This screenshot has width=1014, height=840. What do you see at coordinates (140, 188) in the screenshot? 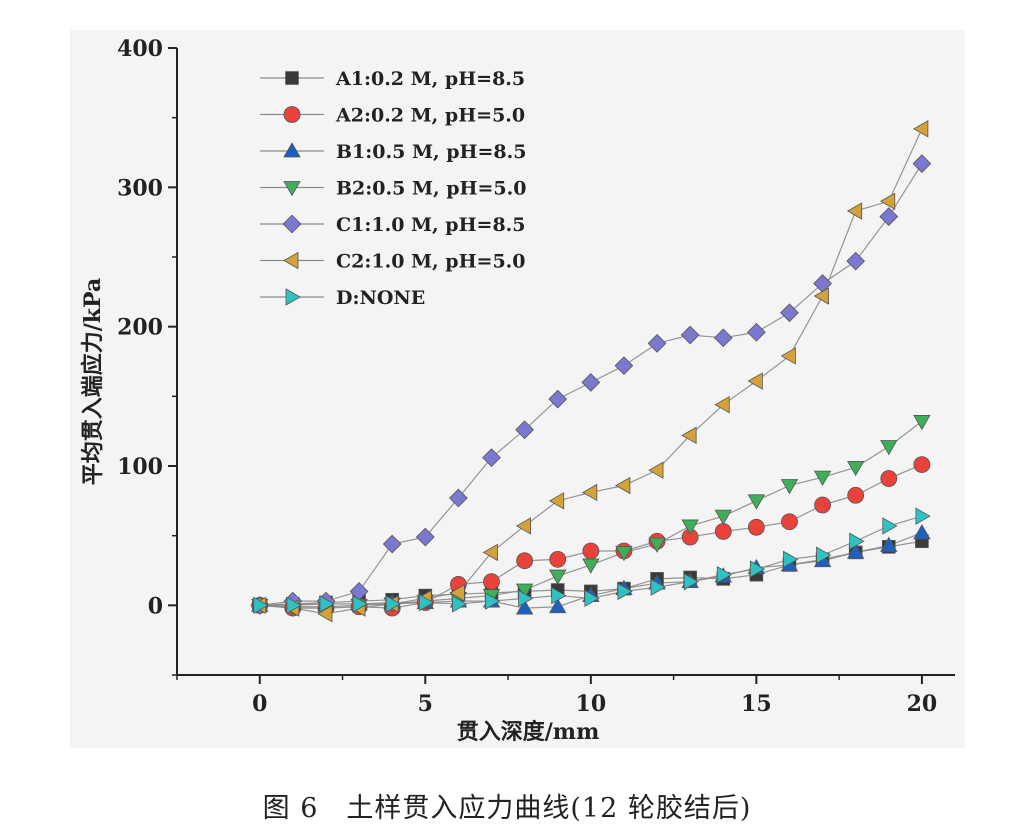
I see `y-tick-label: 300` at bounding box center [140, 188].